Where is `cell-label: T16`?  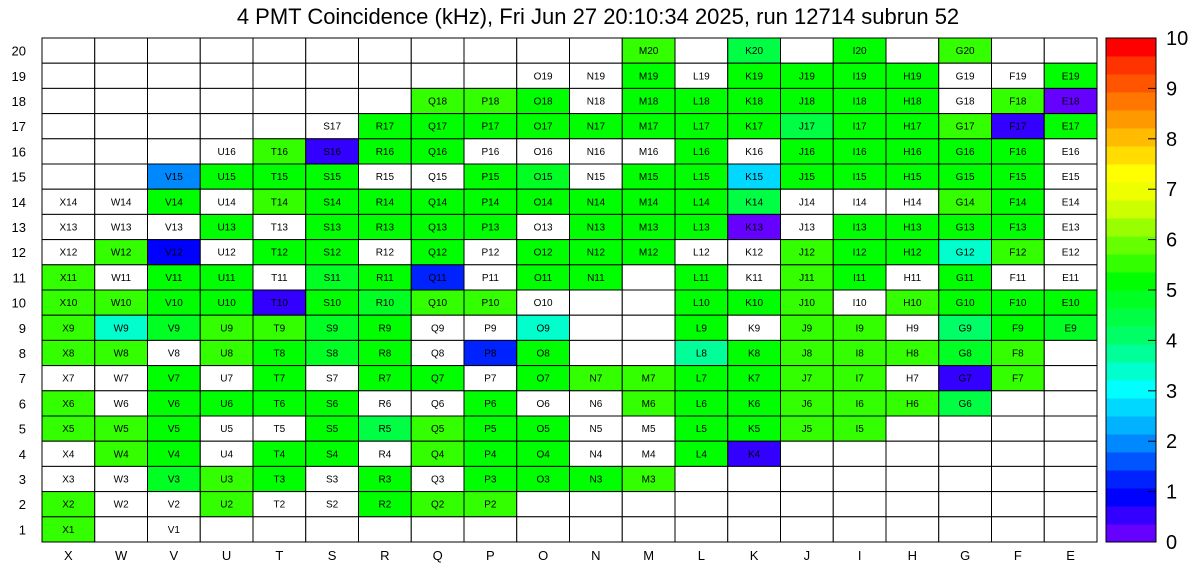
cell-label: T16 is located at coordinates (280, 152).